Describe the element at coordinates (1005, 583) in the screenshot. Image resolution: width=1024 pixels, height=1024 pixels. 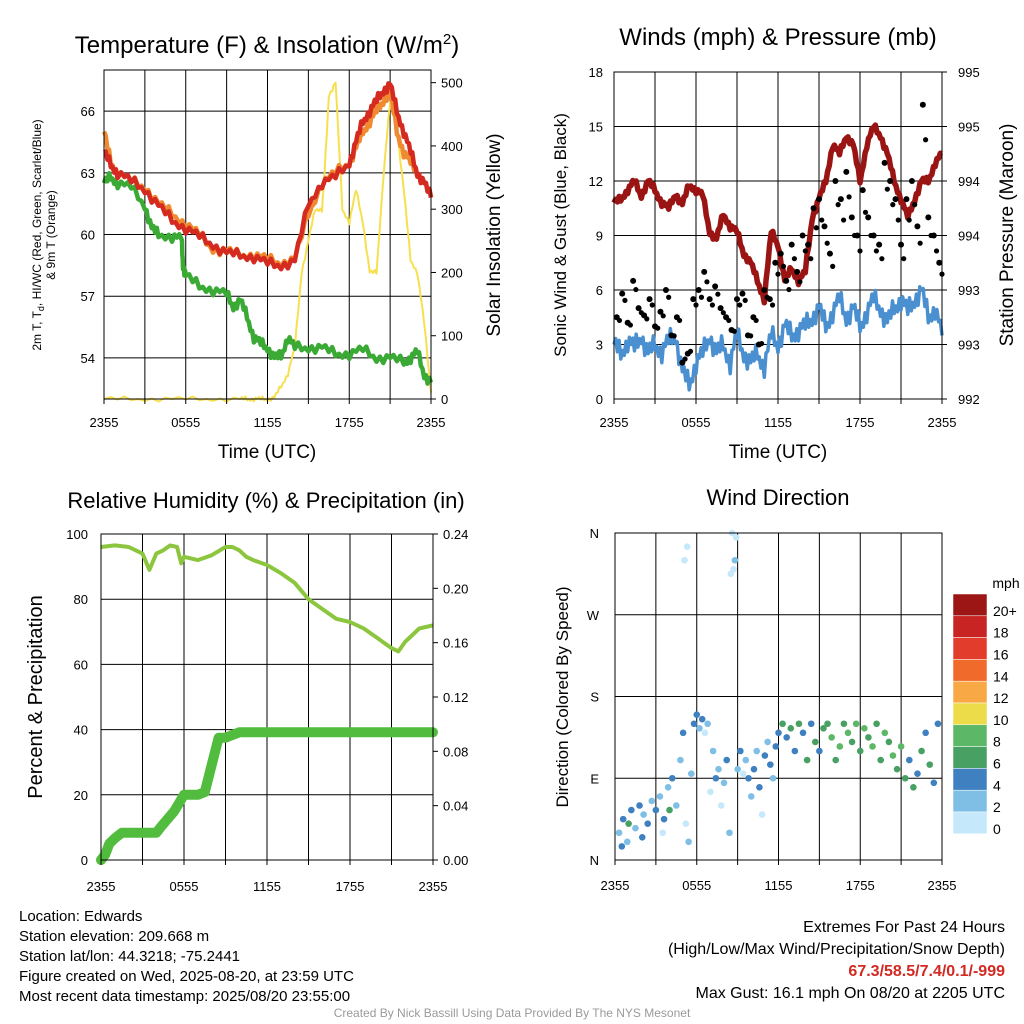
I see `speed-legend-title: mph` at that location.